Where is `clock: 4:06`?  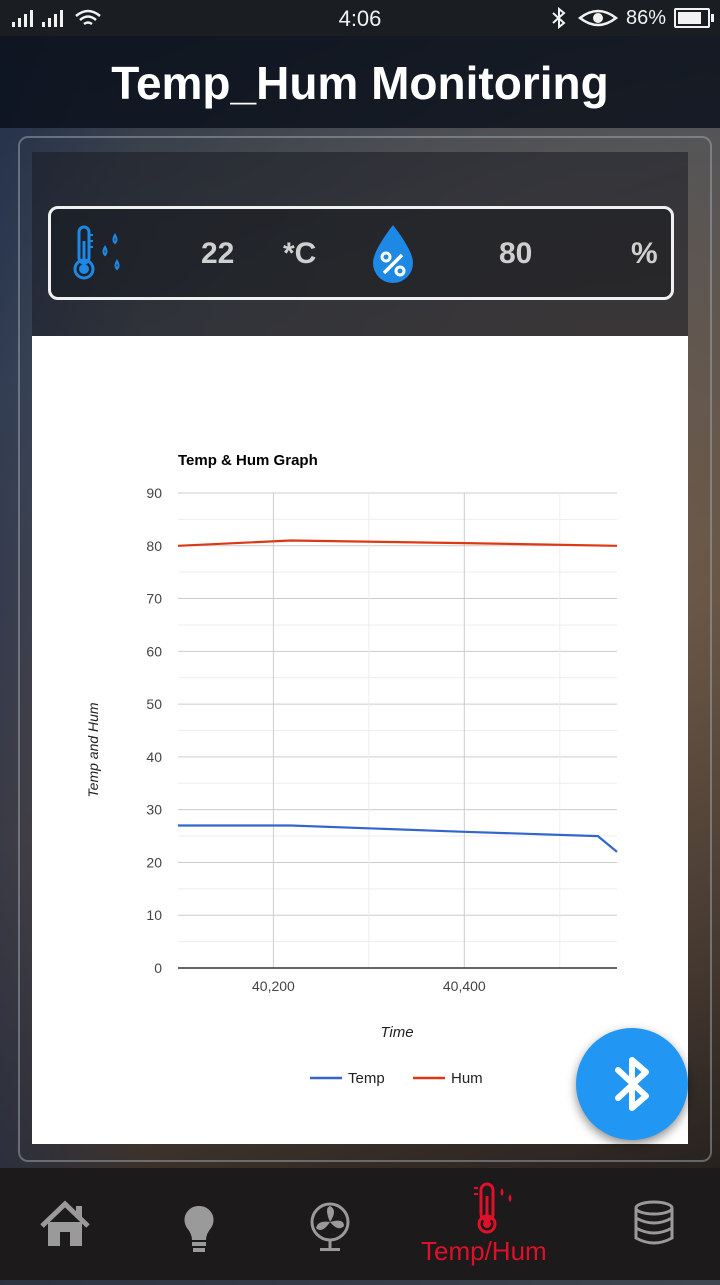 clock: 4:06 is located at coordinates (360, 18).